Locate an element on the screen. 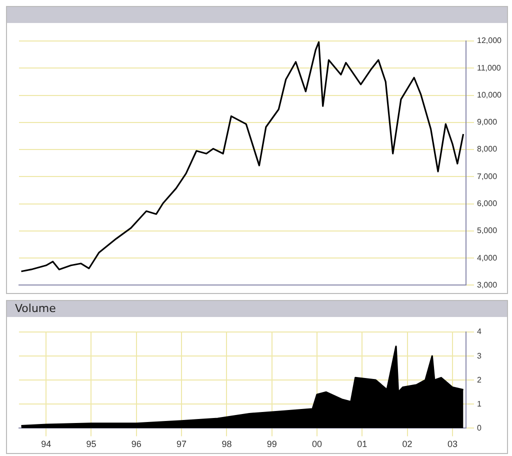  x-tick-label: 97 is located at coordinates (181, 444).